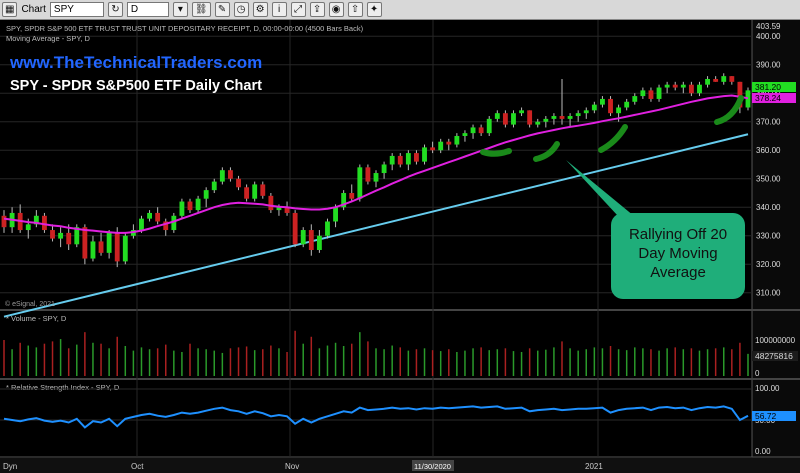  Describe the element at coordinates (374, 9) in the screenshot. I see `twitter-icon: ✦` at that location.